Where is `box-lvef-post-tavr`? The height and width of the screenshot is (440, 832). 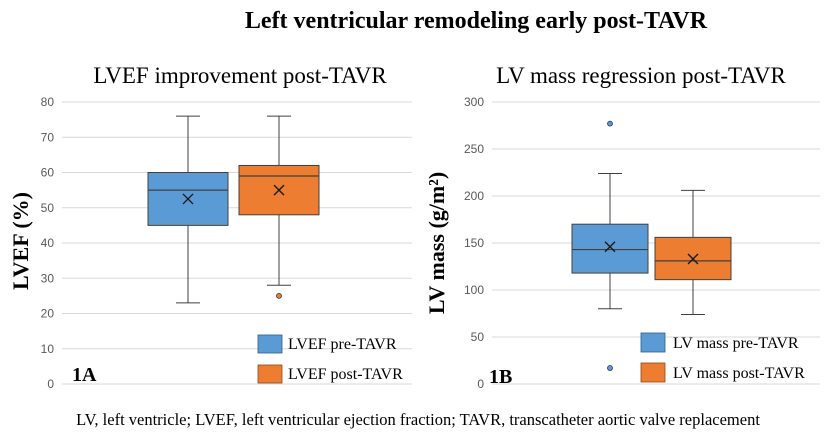 box-lvef-post-tavr is located at coordinates (279, 207).